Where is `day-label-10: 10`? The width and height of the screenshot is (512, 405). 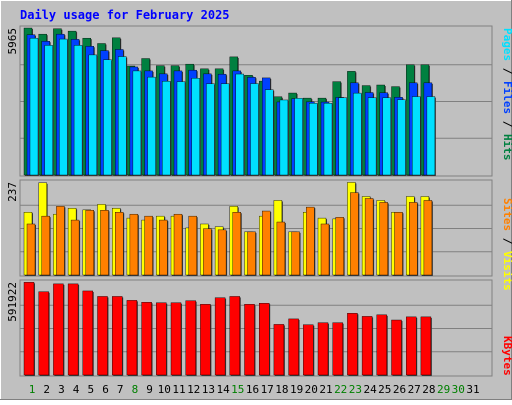
day-label-10: 10 is located at coordinates (164, 389).